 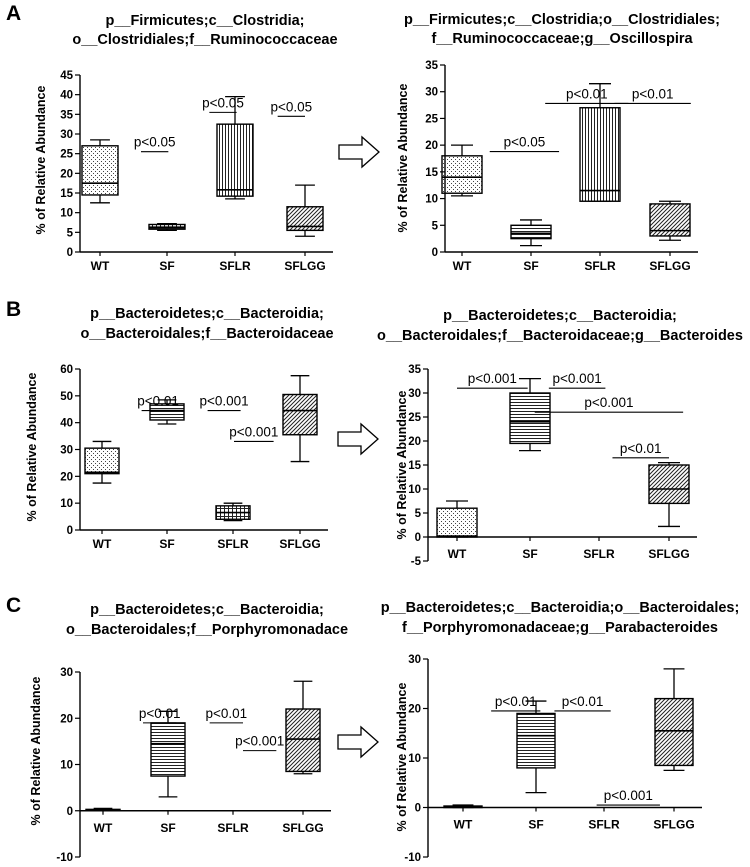 I want to click on category-label-wt-a-right: WT, so click(x=462, y=266).